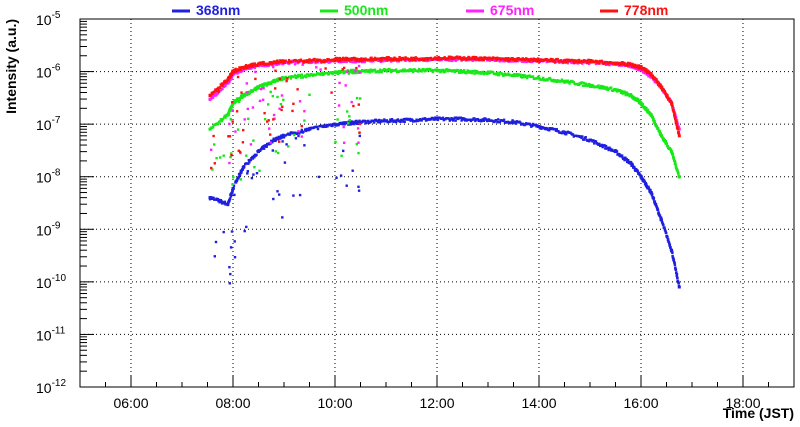  Describe the element at coordinates (334, 403) in the screenshot. I see `x-tick-label: 10:00` at that location.